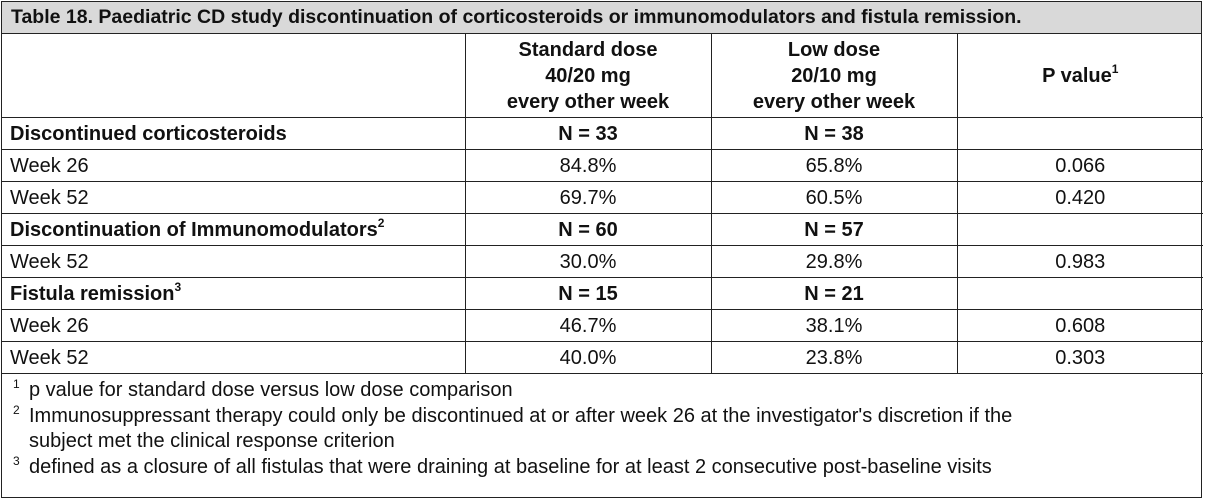 This screenshot has height=502, width=1205. What do you see at coordinates (194, 229) in the screenshot?
I see `row-label-text: Discontinuation of Immunomodulators` at bounding box center [194, 229].